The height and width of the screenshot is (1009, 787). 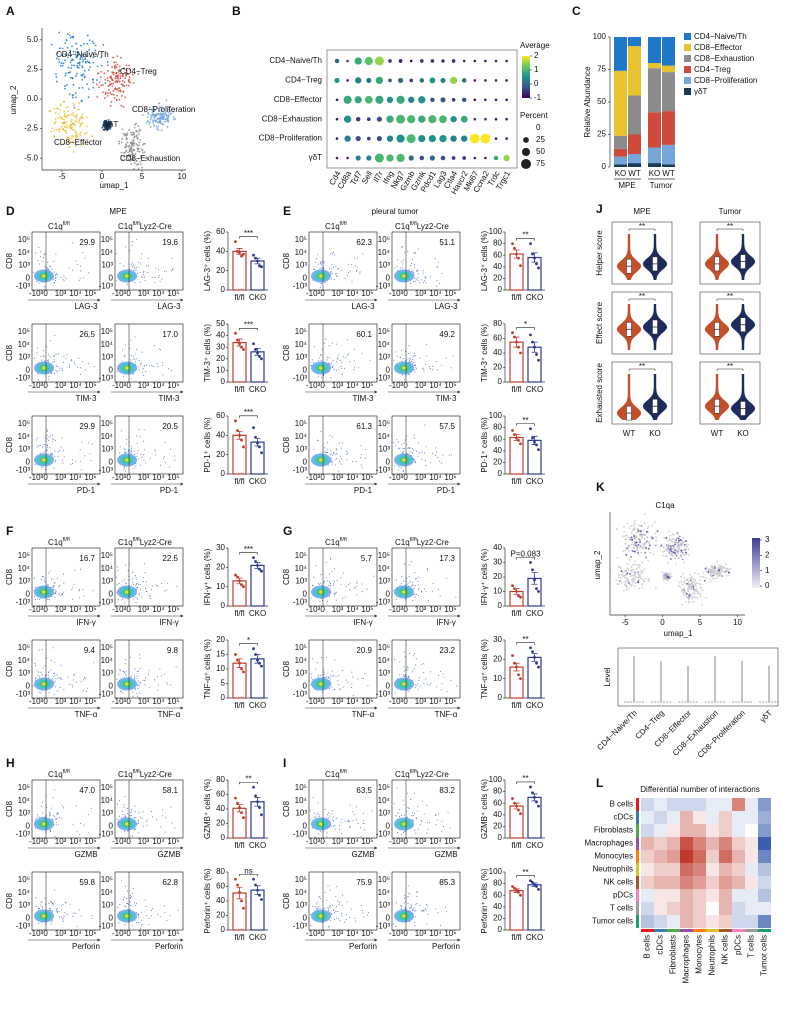 I want to click on y-axis-title: TIM-3⁺ cells (%), so click(x=207, y=353).